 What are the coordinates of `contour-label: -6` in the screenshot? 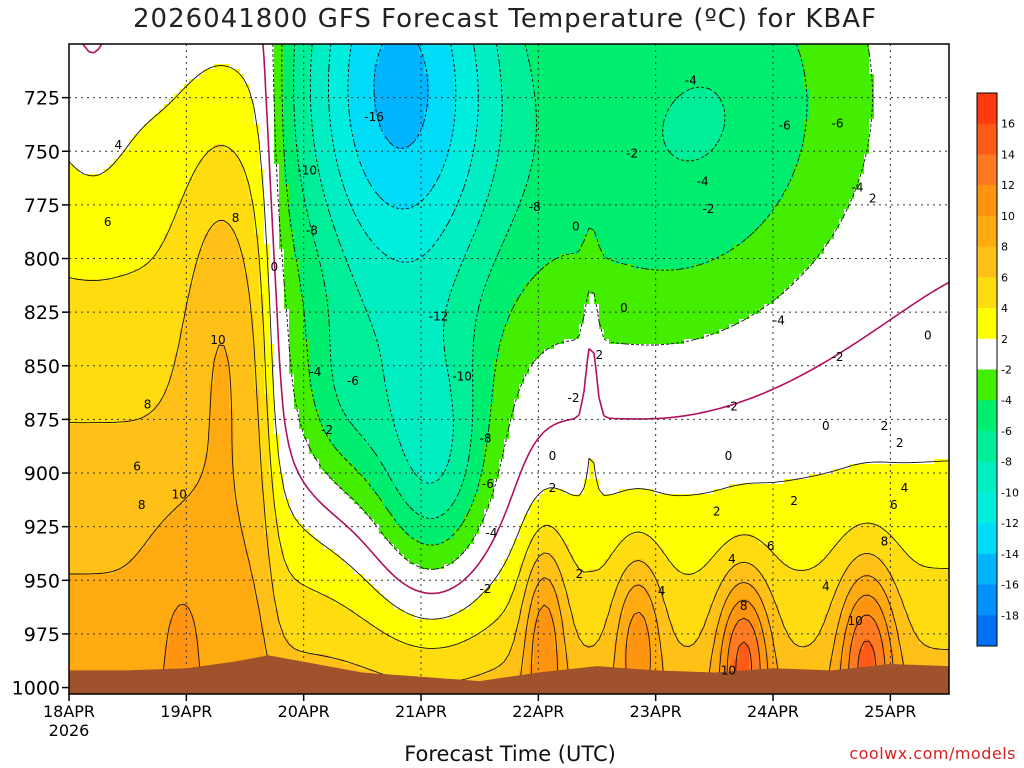 It's located at (353, 381).